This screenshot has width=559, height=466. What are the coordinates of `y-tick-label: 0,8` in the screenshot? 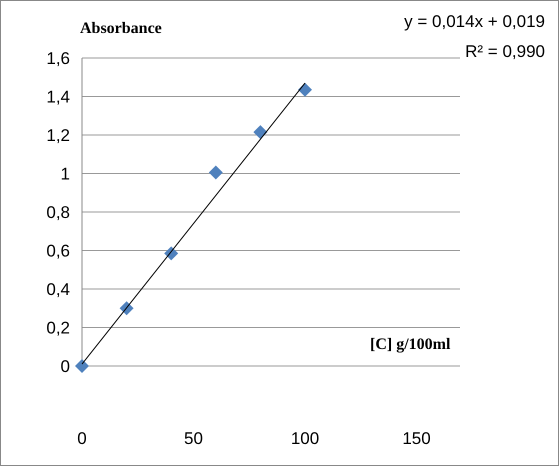 It's located at (58, 212).